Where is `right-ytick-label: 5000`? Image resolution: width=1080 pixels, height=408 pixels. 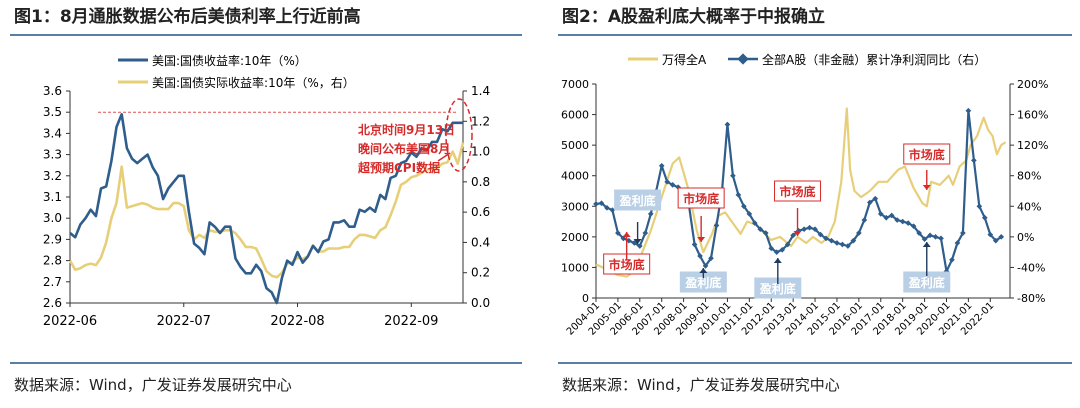 right-ytick-label: 5000 is located at coordinates (575, 145).